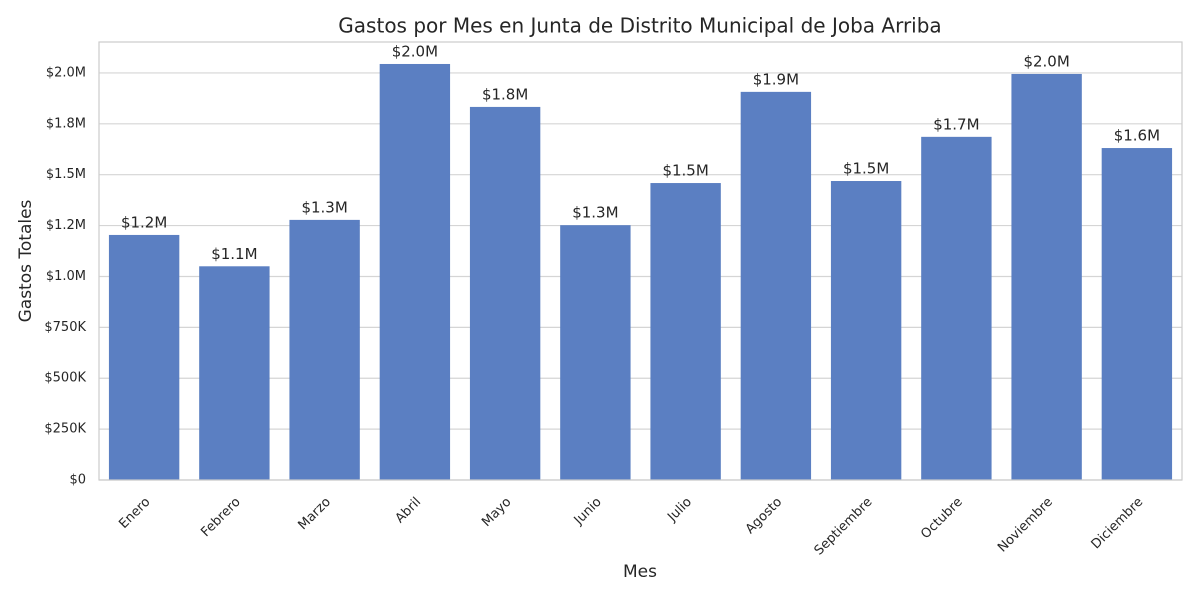 This screenshot has width=1200, height=604. I want to click on y-tick-label: $1.0M, so click(66, 276).